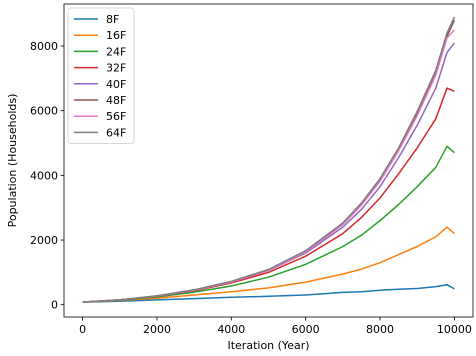  I want to click on legend-label-24F: 24F, so click(116, 51).